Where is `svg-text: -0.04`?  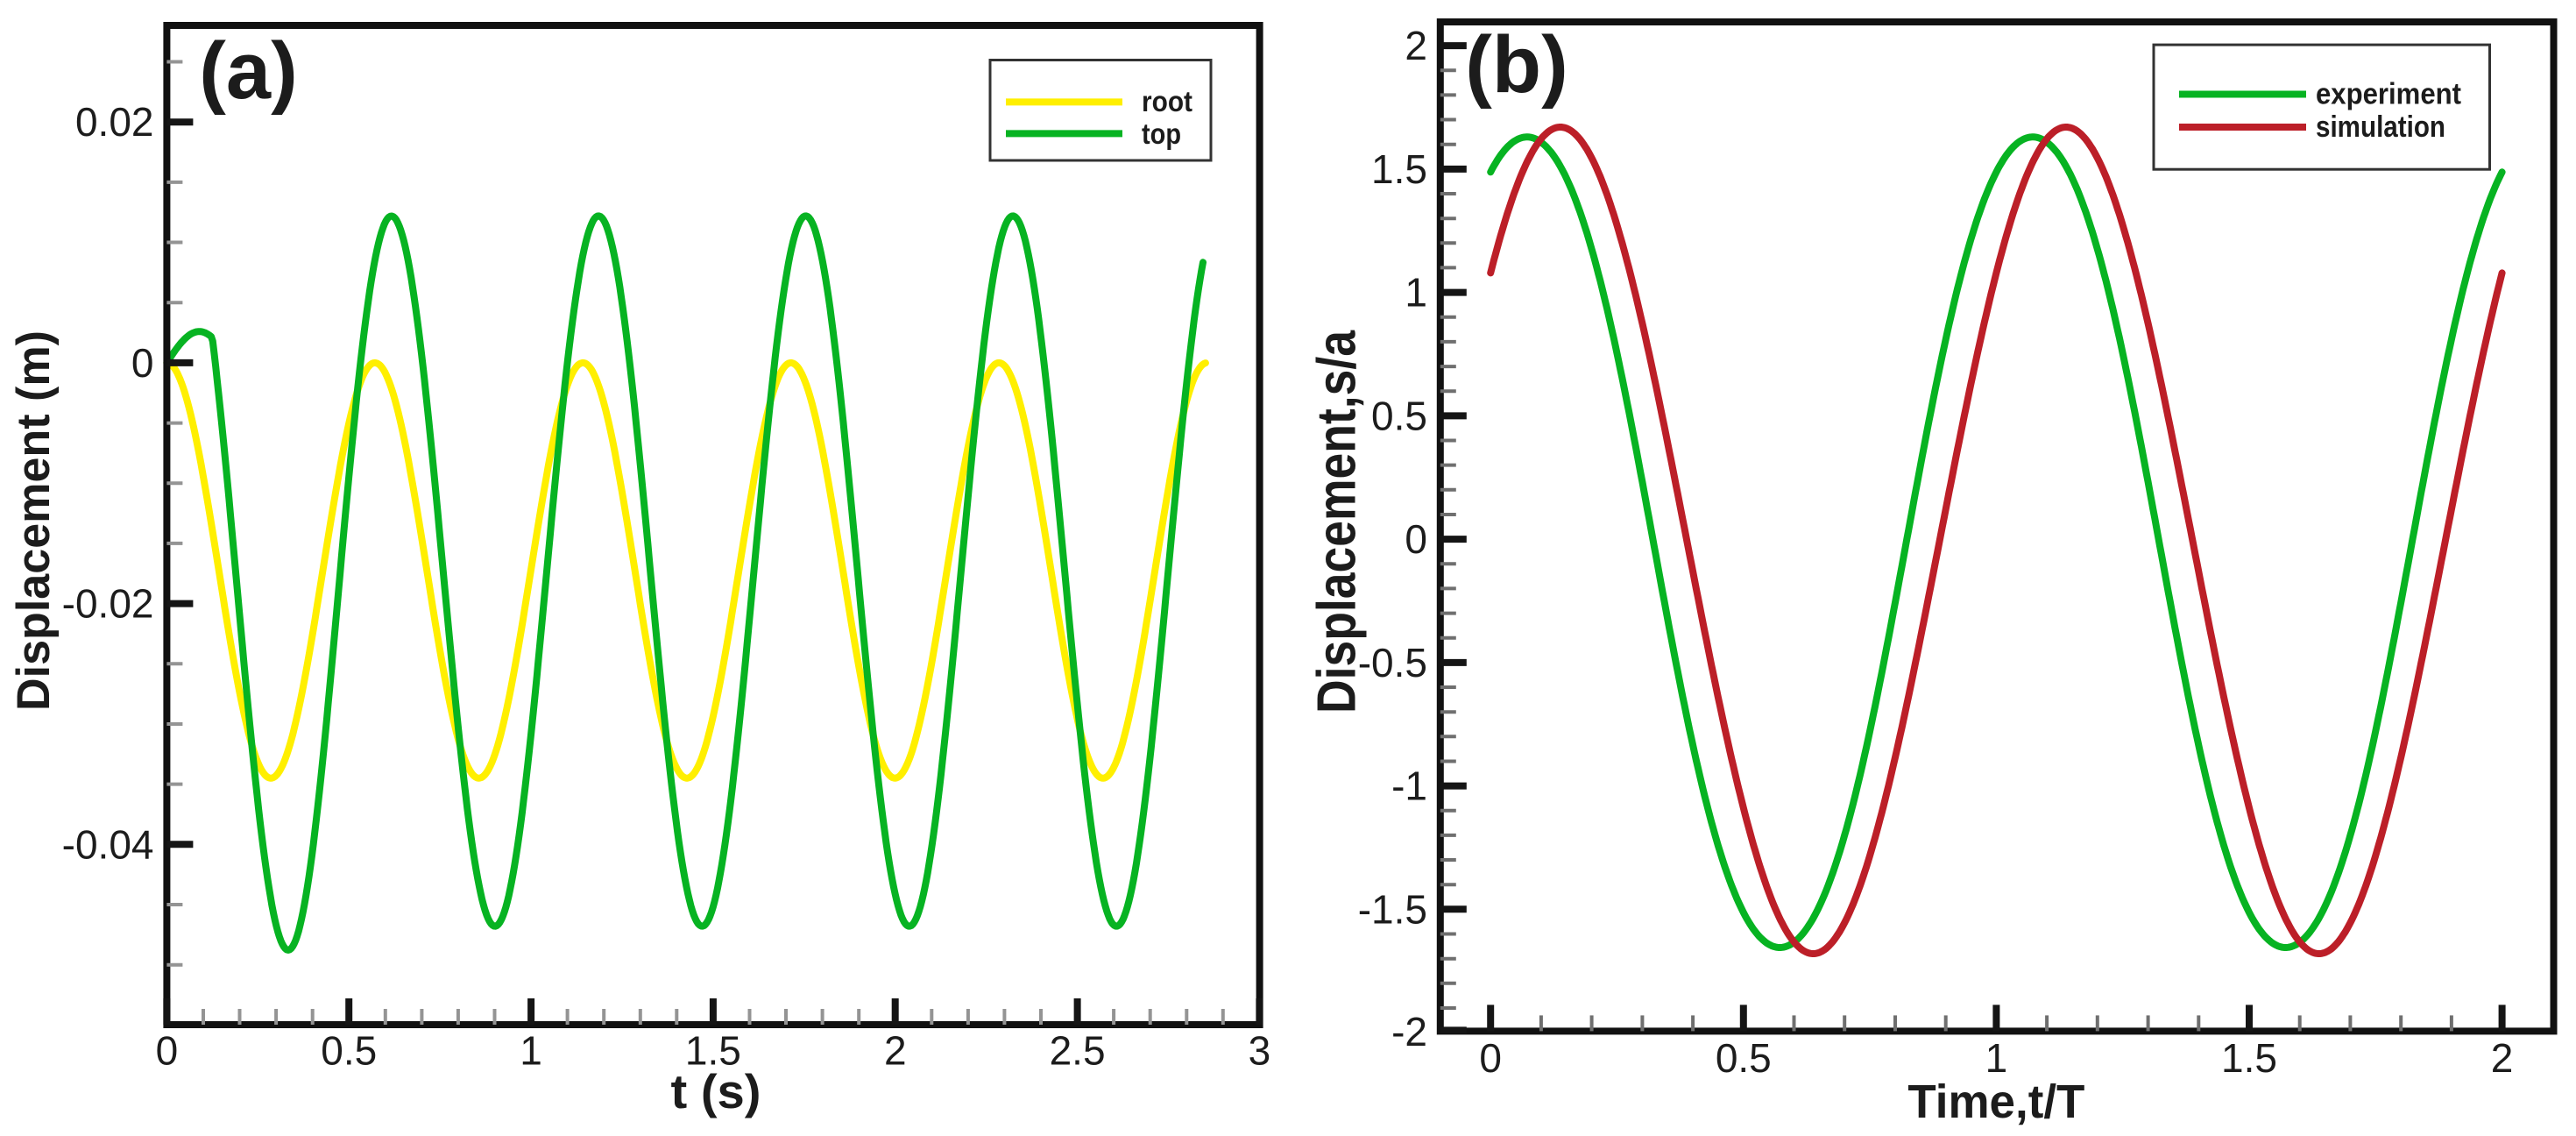
svg-text: -0.04 is located at coordinates (108, 844).